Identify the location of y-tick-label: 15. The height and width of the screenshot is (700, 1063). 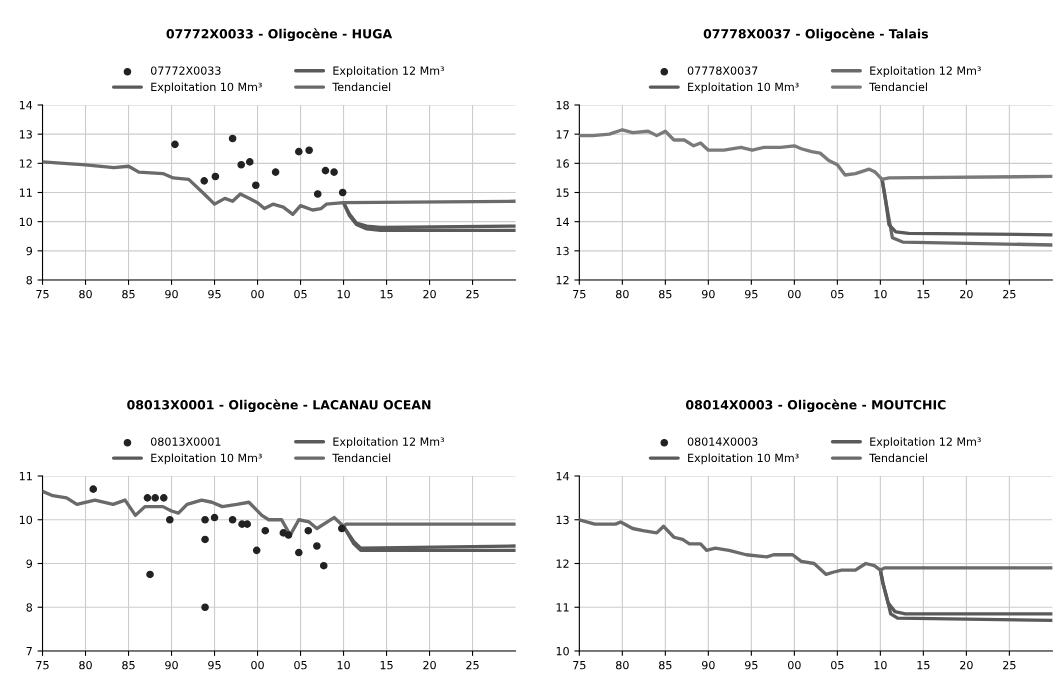
(562, 192).